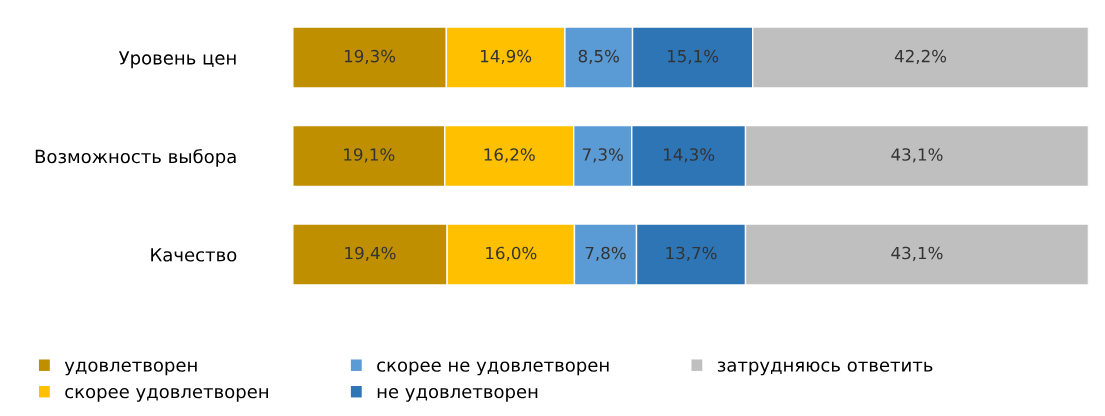  Describe the element at coordinates (602, 155) in the screenshot. I see `data-label: 7,3%` at that location.